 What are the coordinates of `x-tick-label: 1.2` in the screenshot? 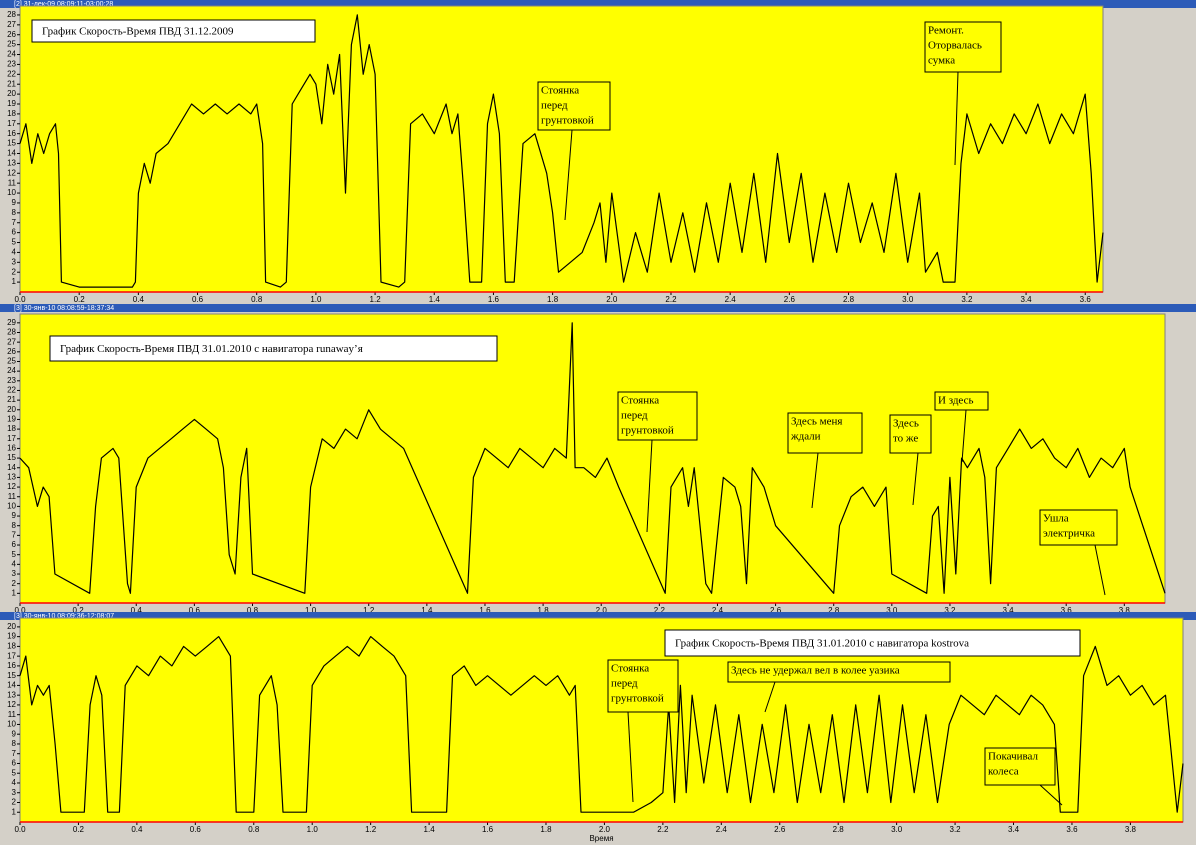 It's located at (369, 610).